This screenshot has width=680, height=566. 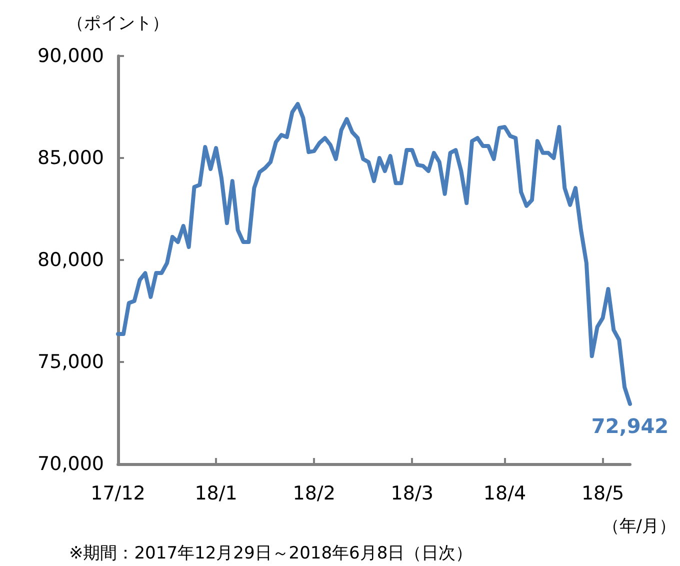 What do you see at coordinates (630, 426) in the screenshot?
I see `data-label: 72,942` at bounding box center [630, 426].